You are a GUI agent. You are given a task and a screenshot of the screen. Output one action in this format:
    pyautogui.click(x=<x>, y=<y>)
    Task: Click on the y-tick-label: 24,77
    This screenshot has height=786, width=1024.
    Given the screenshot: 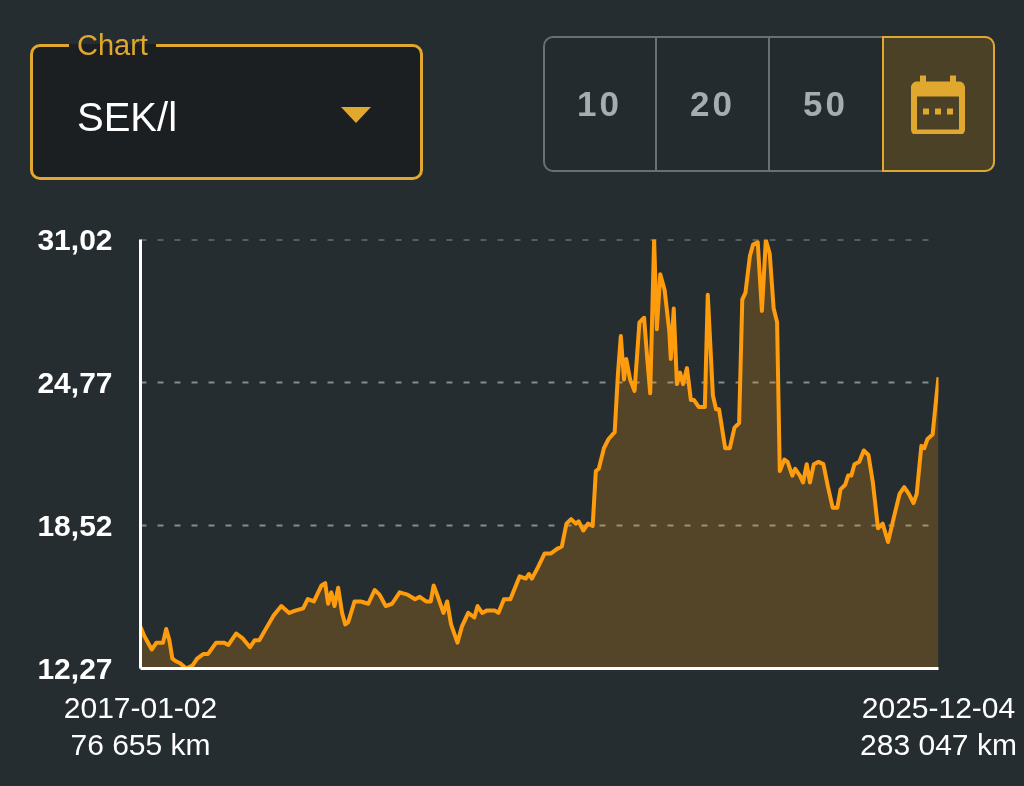 What is the action you would take?
    pyautogui.click(x=75, y=382)
    